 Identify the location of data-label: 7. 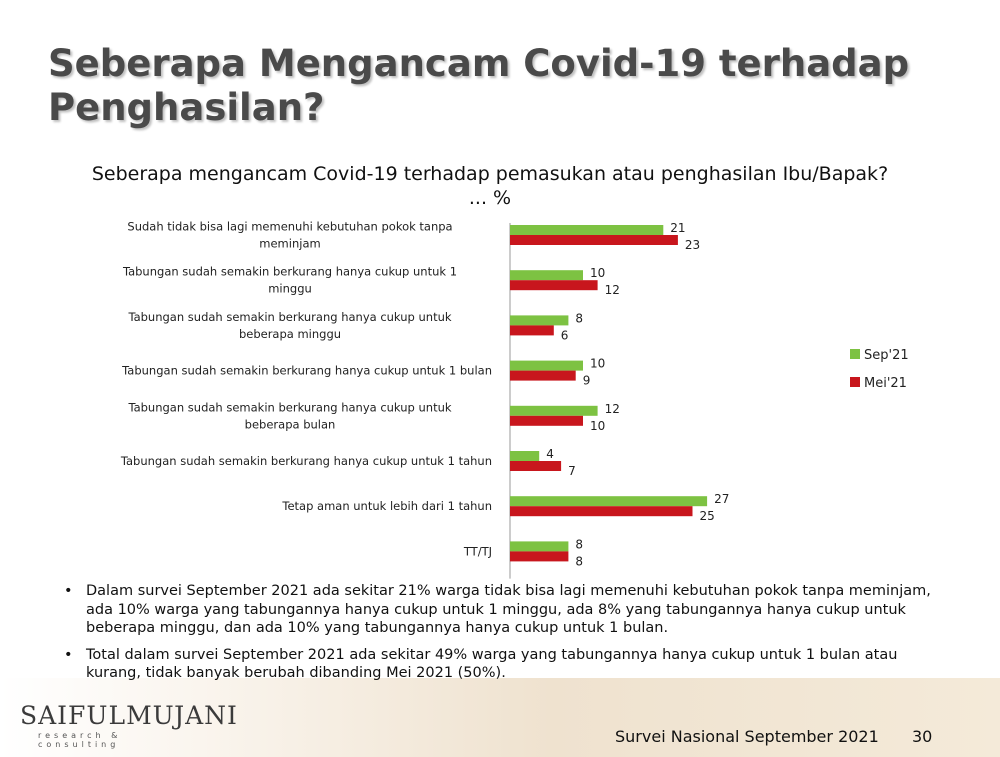
(572, 471).